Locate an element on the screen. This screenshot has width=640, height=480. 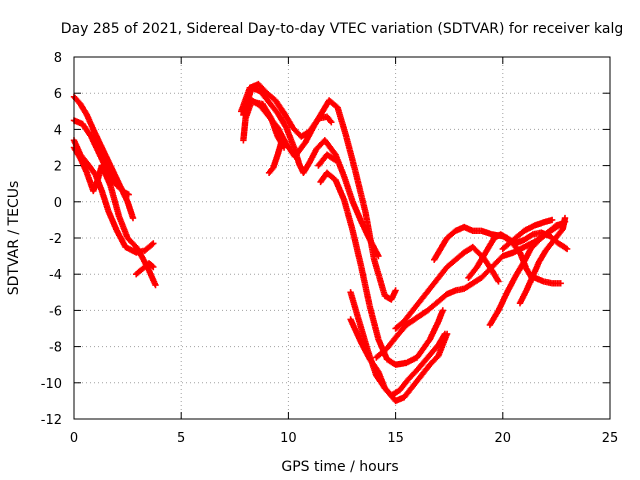
y-tick-label: 0 is located at coordinates (58, 203).